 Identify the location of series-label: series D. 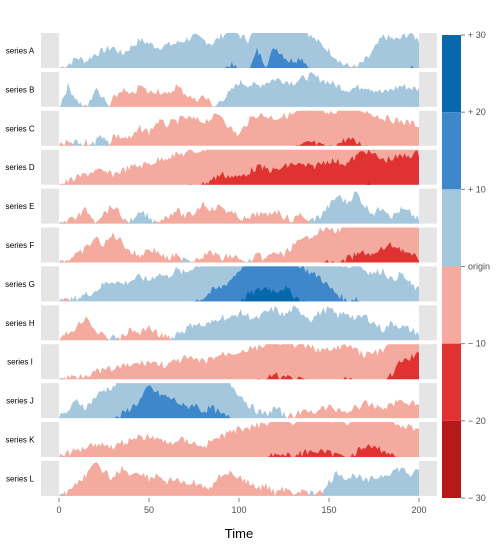
(20, 167).